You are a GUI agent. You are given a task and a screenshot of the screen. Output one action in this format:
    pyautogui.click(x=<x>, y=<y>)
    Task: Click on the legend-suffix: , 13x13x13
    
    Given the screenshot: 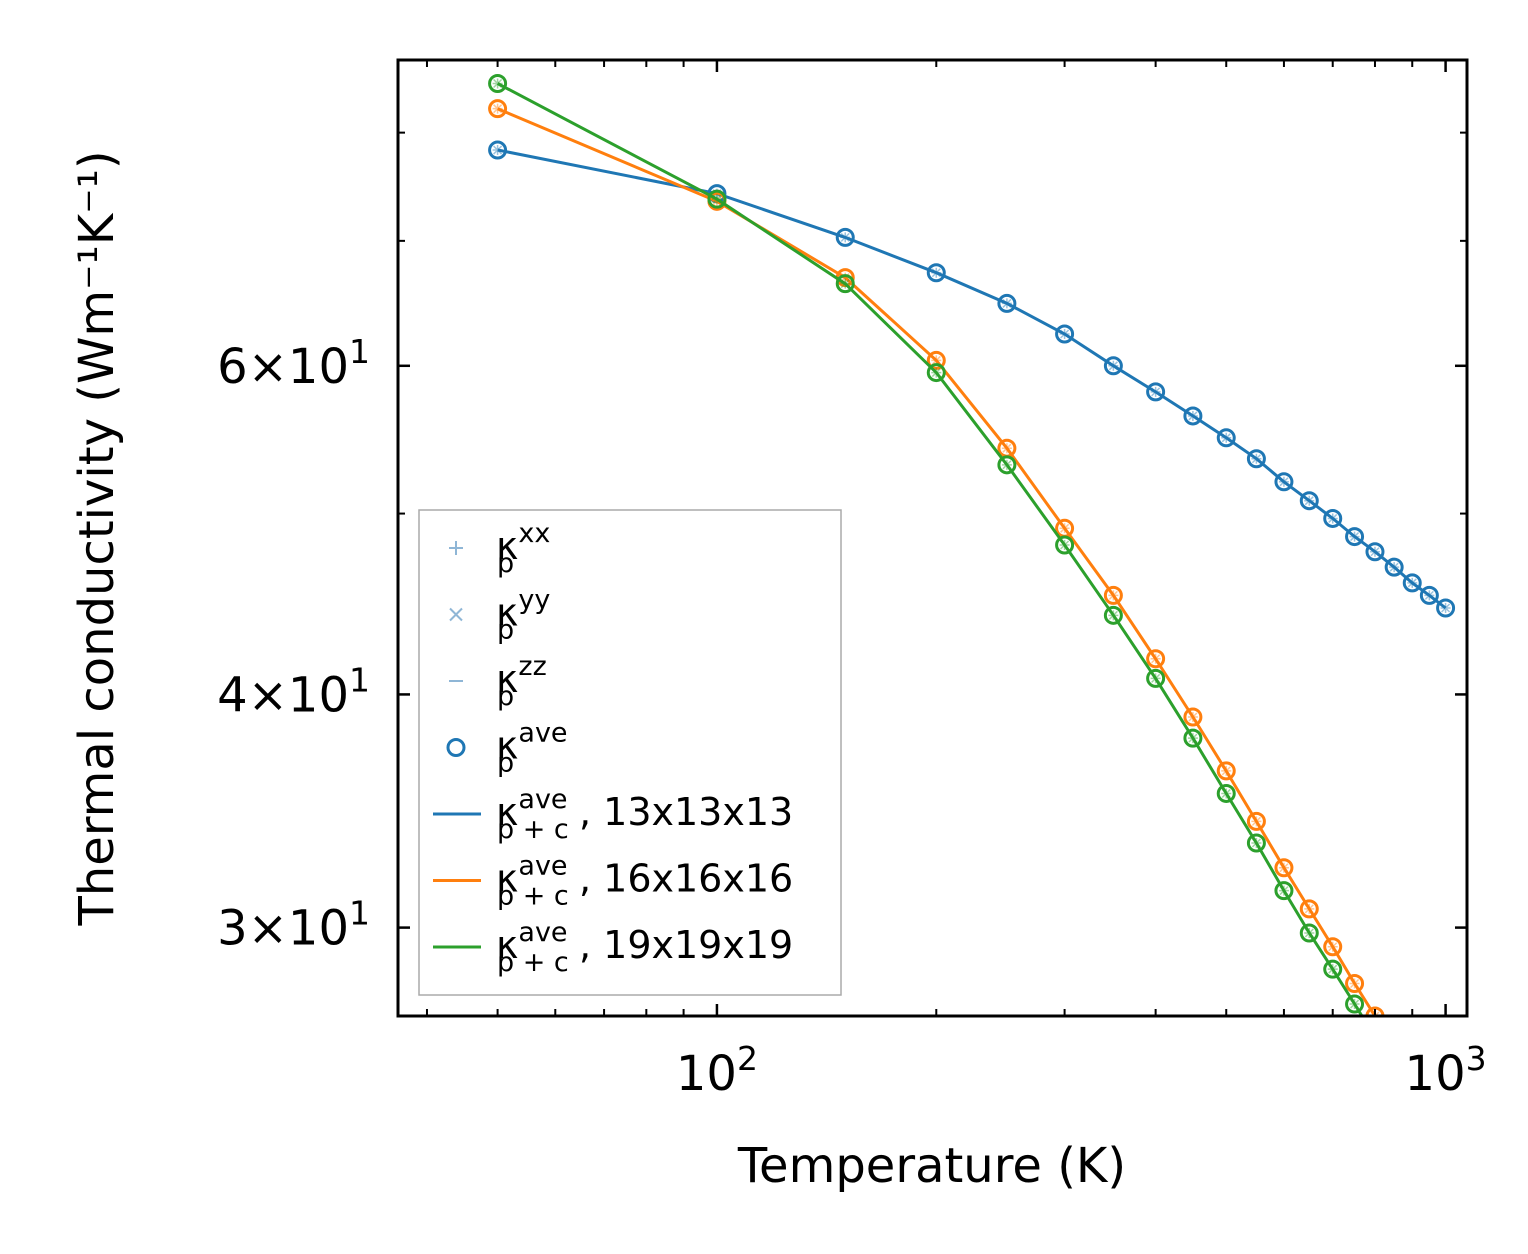 What is the action you would take?
    pyautogui.click(x=686, y=812)
    